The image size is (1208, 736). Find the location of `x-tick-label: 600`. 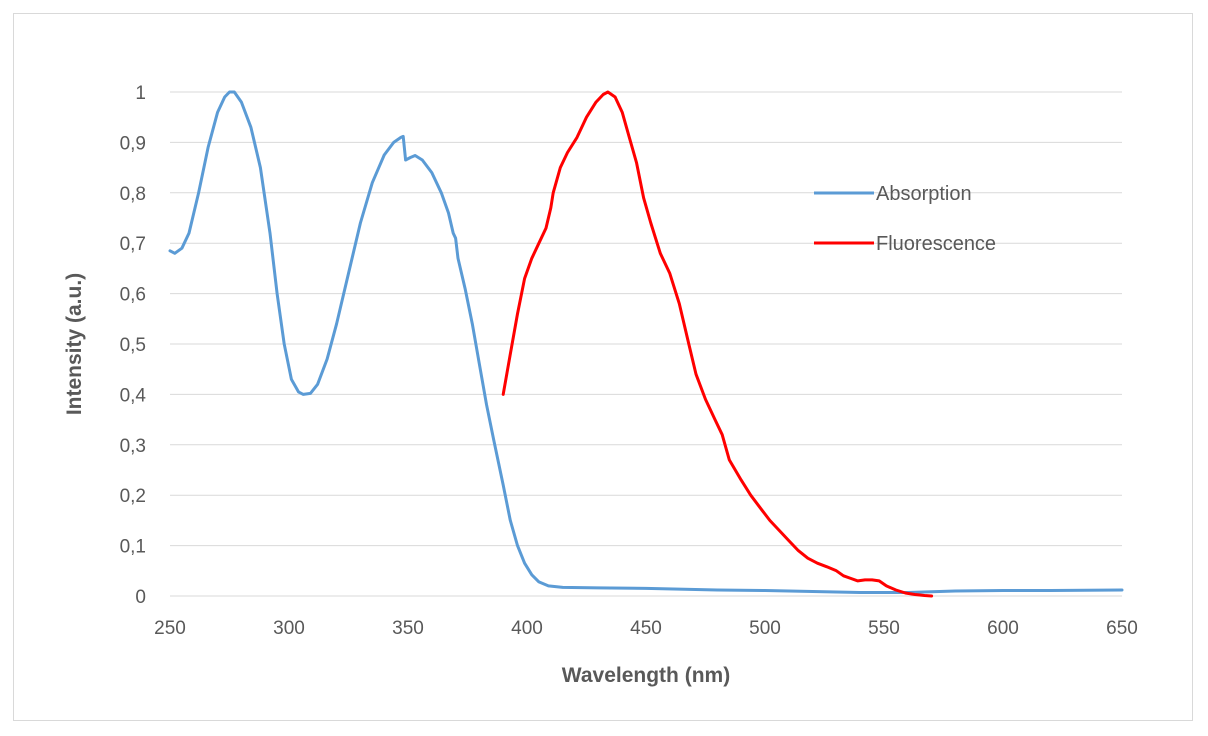

x-tick-label: 600 is located at coordinates (1003, 628).